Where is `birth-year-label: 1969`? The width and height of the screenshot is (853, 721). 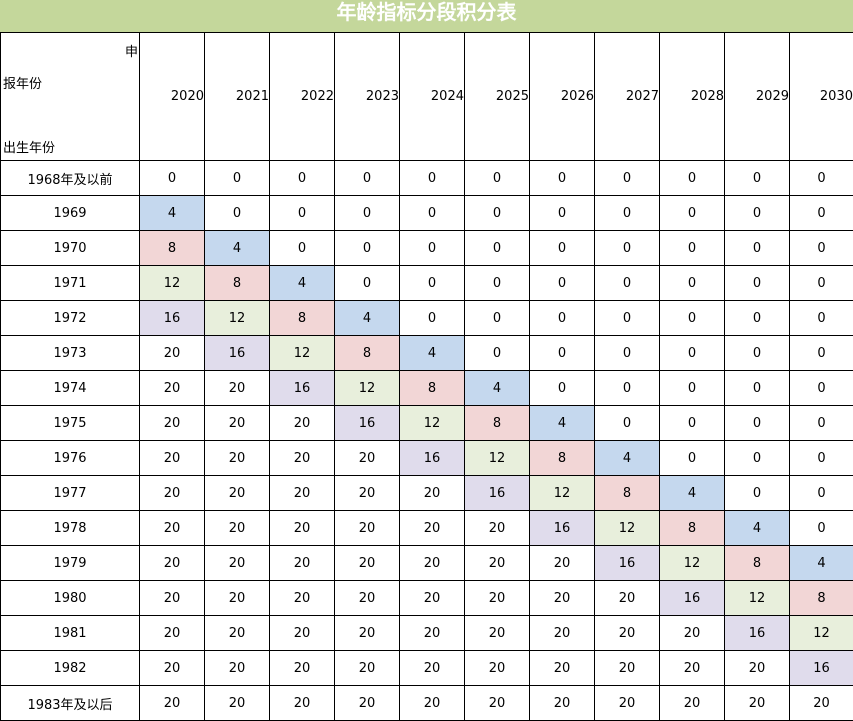 birth-year-label: 1969 is located at coordinates (70, 213).